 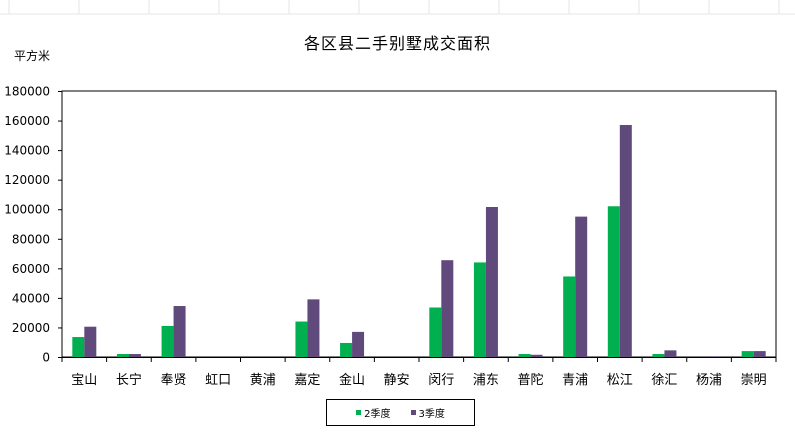 I want to click on legend-swatch-q3, so click(x=413, y=412).